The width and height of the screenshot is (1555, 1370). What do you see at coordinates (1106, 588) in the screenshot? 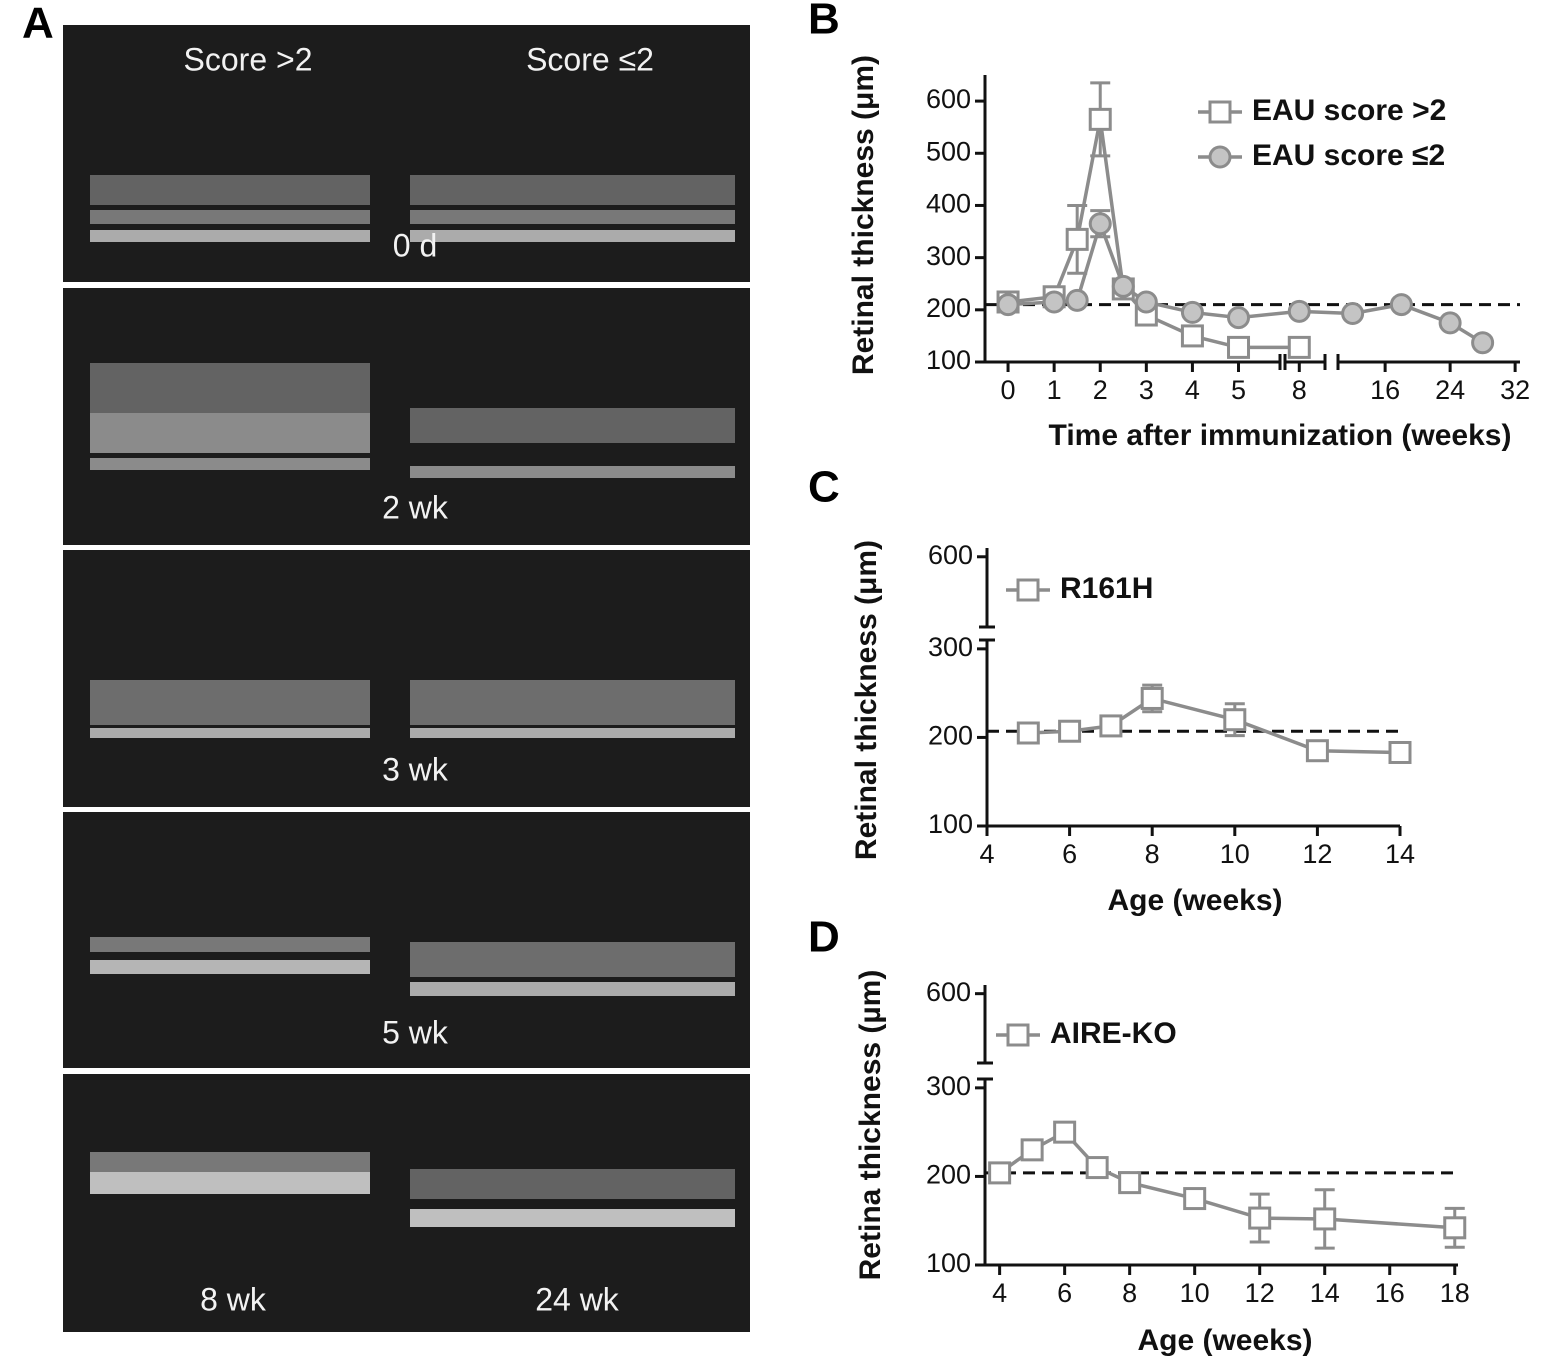
I see `legend-label: R161H` at bounding box center [1106, 588].